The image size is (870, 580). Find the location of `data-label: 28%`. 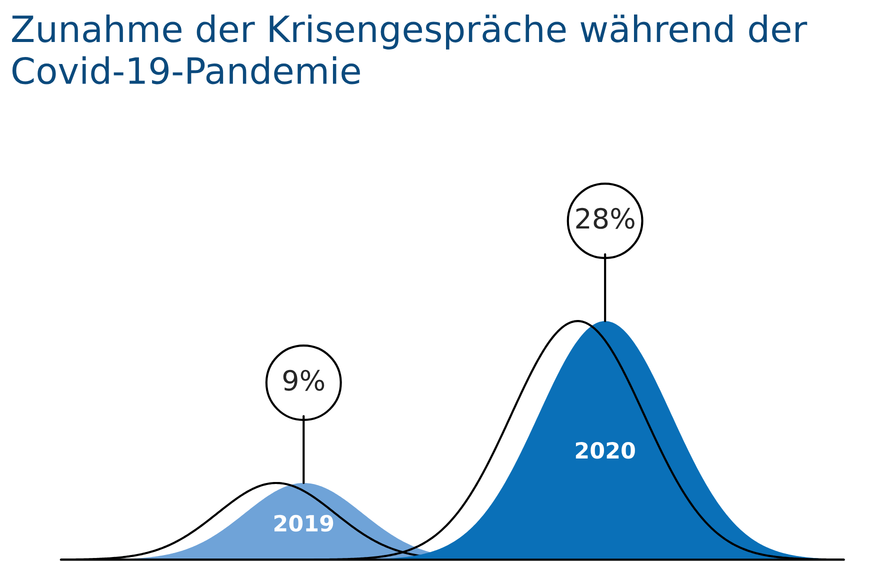

data-label: 28% is located at coordinates (605, 218).